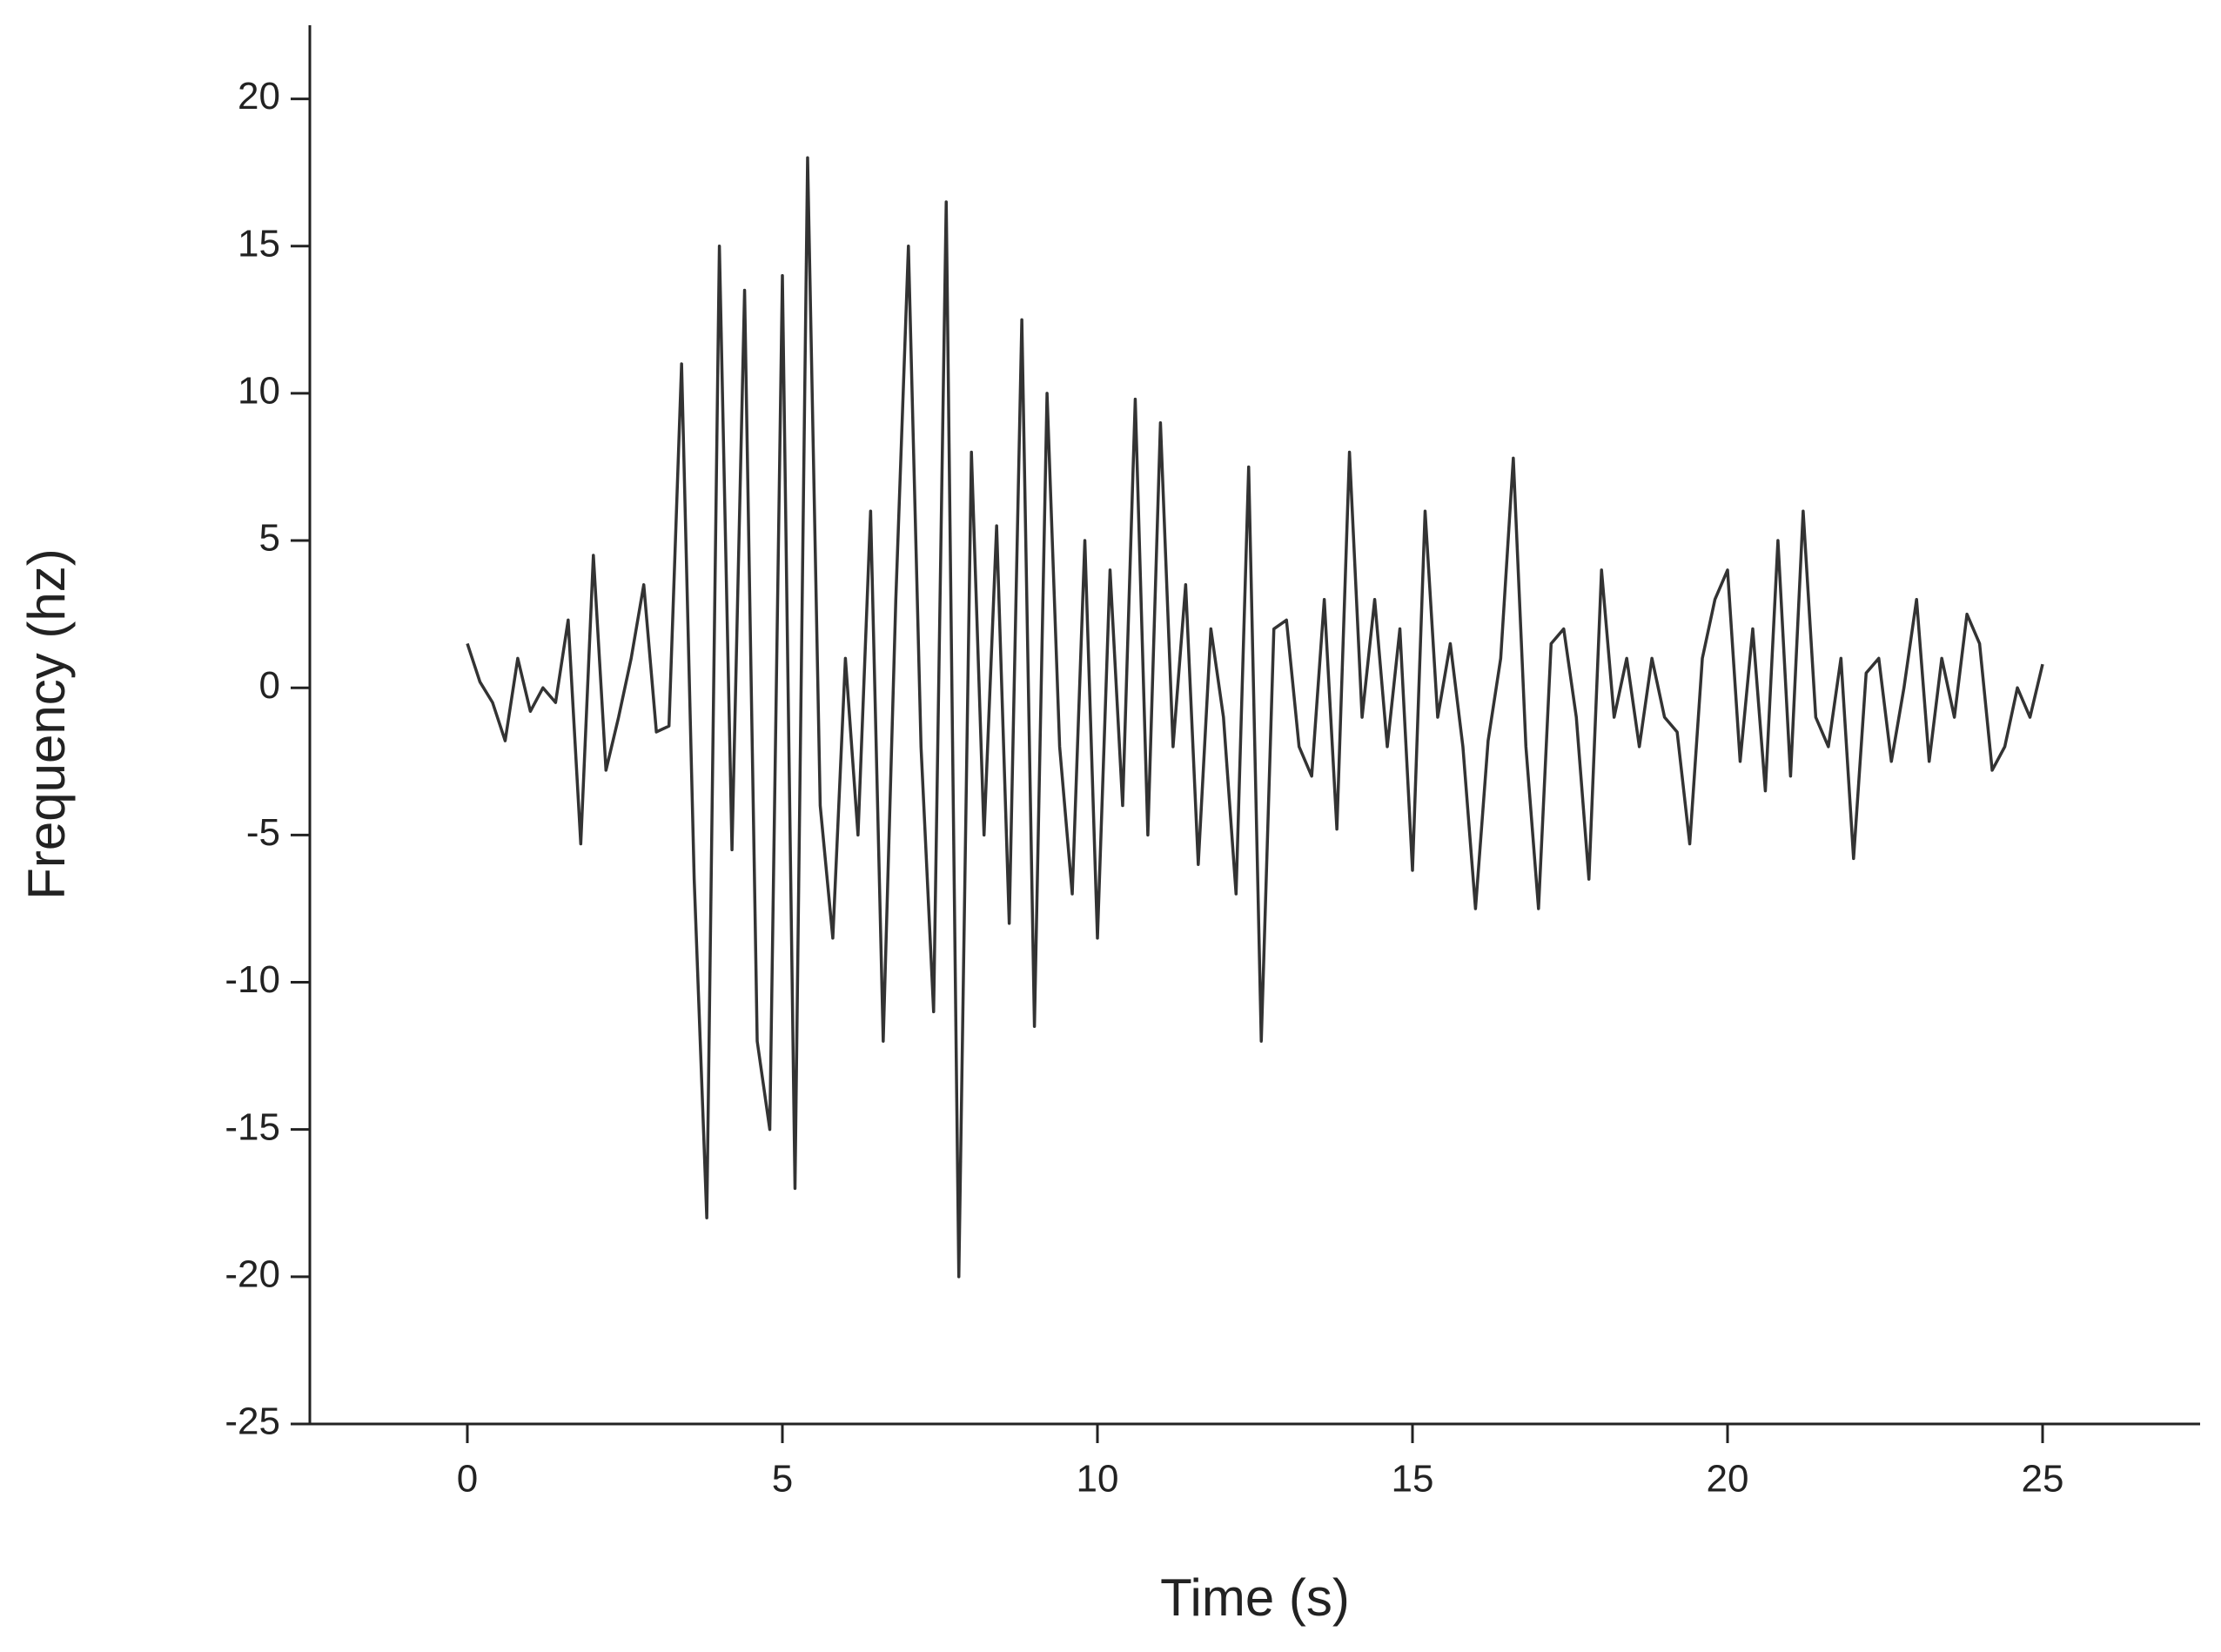 Image resolution: width=2221 pixels, height=1652 pixels. I want to click on y-tick-label: -20, so click(253, 1274).